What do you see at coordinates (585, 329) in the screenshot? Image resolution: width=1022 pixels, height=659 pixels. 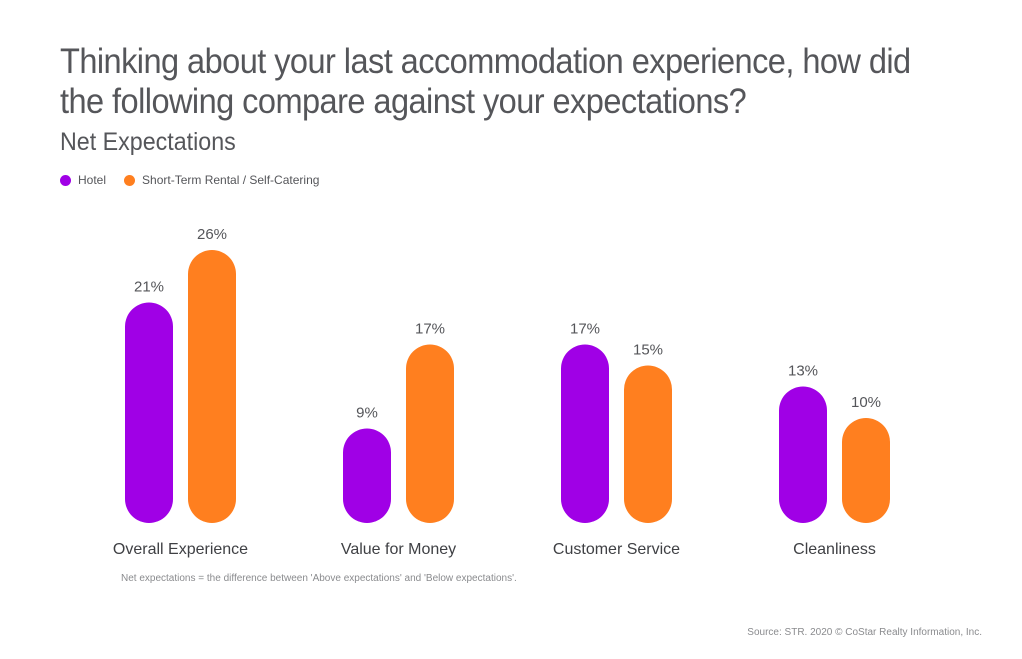 I see `bar-value-label-hotel-2: 17%` at bounding box center [585, 329].